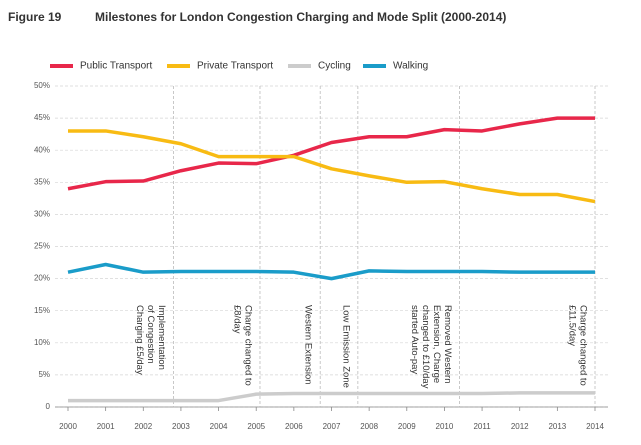 The image size is (641, 445). What do you see at coordinates (482, 426) in the screenshot?
I see `x-tick-label: 2011` at bounding box center [482, 426].